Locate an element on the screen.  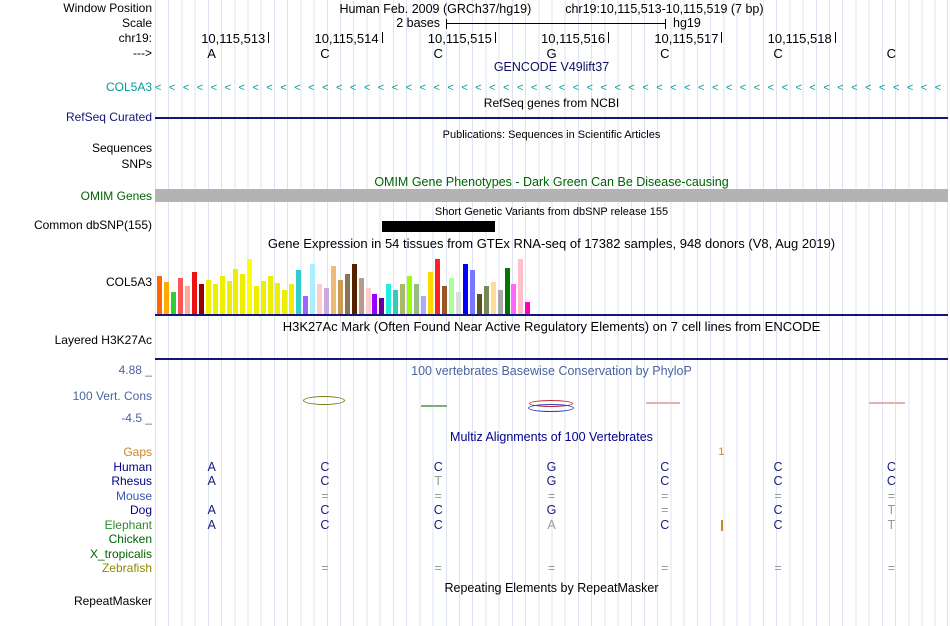
dbsnp-variant-bar is located at coordinates (438, 226).